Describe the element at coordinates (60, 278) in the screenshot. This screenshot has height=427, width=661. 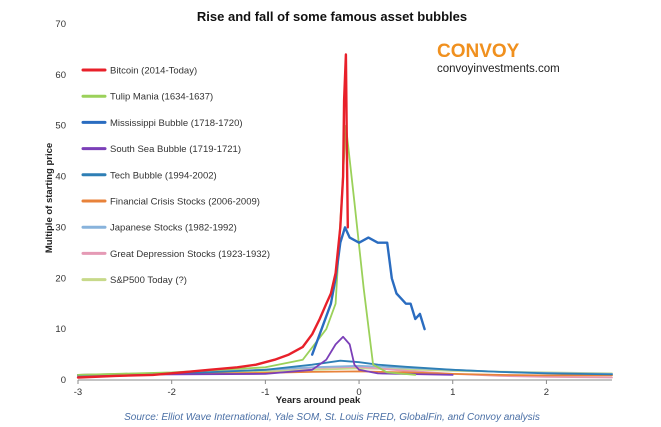
I see `y-tick-label: 20` at that location.